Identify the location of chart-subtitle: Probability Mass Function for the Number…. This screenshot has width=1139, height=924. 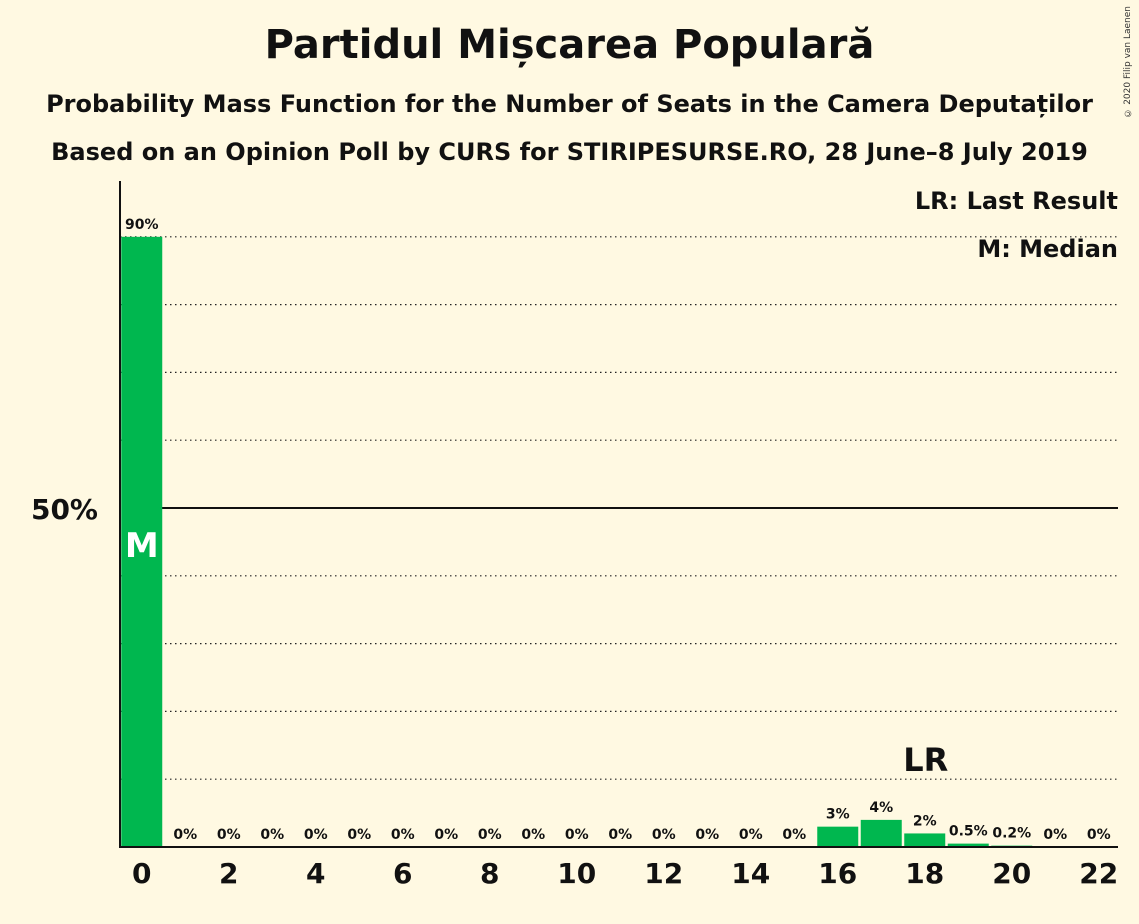
(569, 104).